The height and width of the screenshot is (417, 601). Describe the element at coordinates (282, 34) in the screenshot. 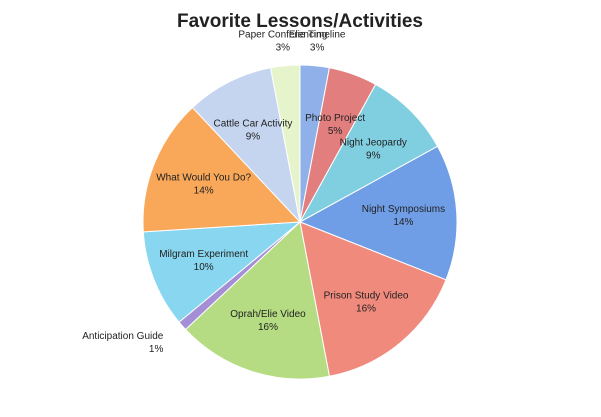

I see `slice-label: Paper Conferencing` at that location.